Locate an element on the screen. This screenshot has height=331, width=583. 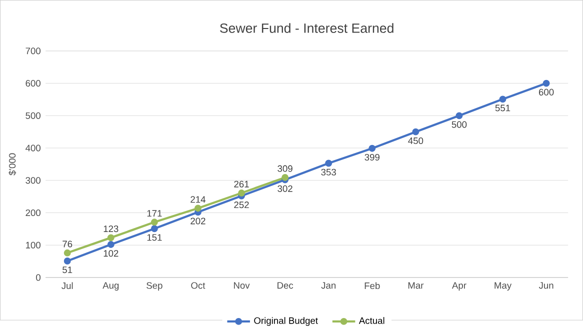
x-tick-label: Oct is located at coordinates (198, 285).